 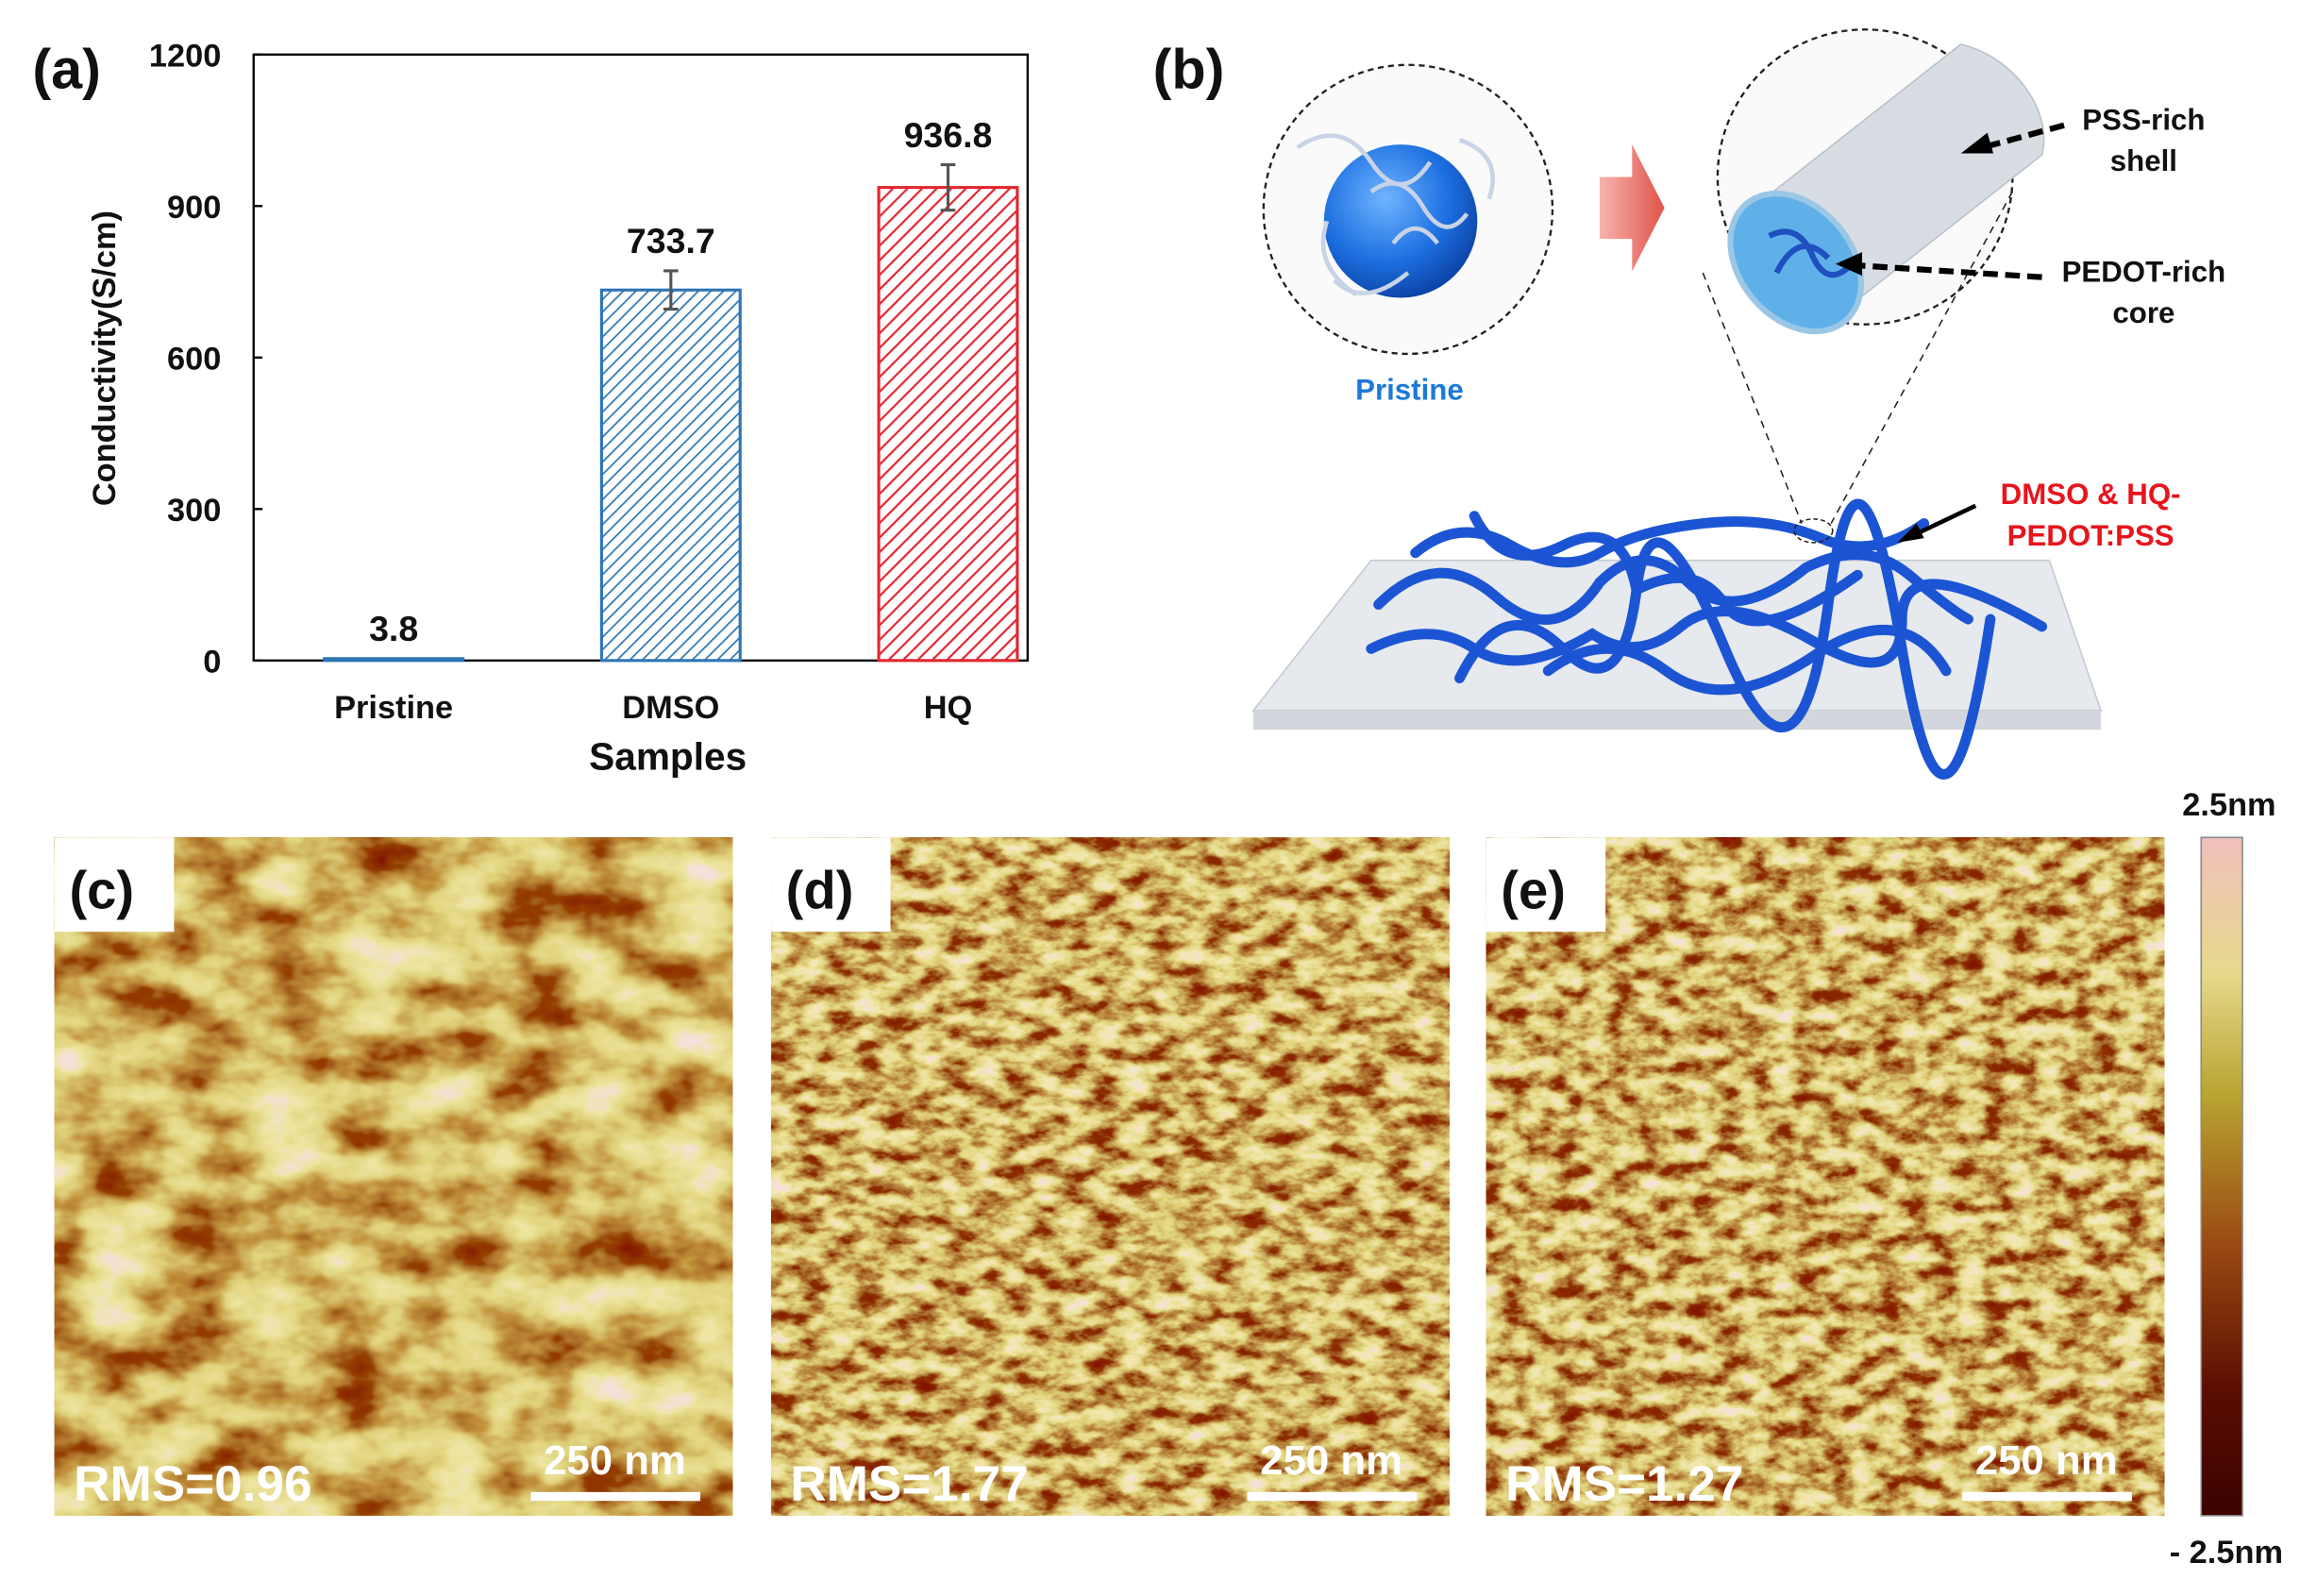 What do you see at coordinates (948, 708) in the screenshot?
I see `x-tick-label: HQ` at bounding box center [948, 708].